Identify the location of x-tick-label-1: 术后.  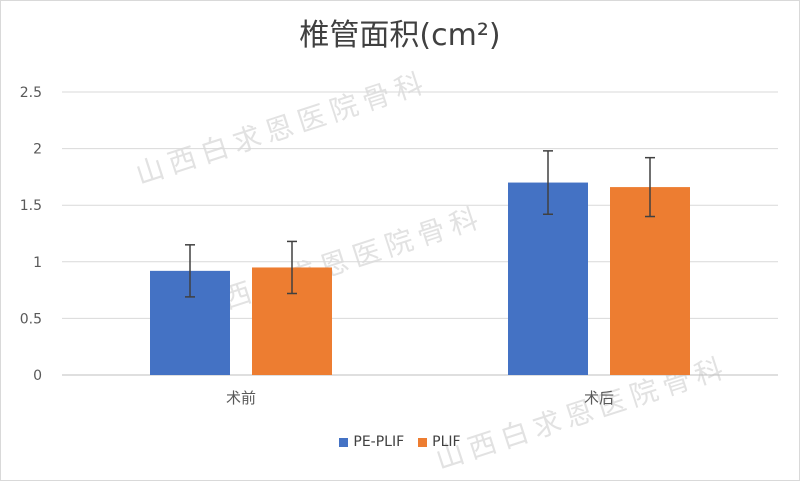
(599, 398).